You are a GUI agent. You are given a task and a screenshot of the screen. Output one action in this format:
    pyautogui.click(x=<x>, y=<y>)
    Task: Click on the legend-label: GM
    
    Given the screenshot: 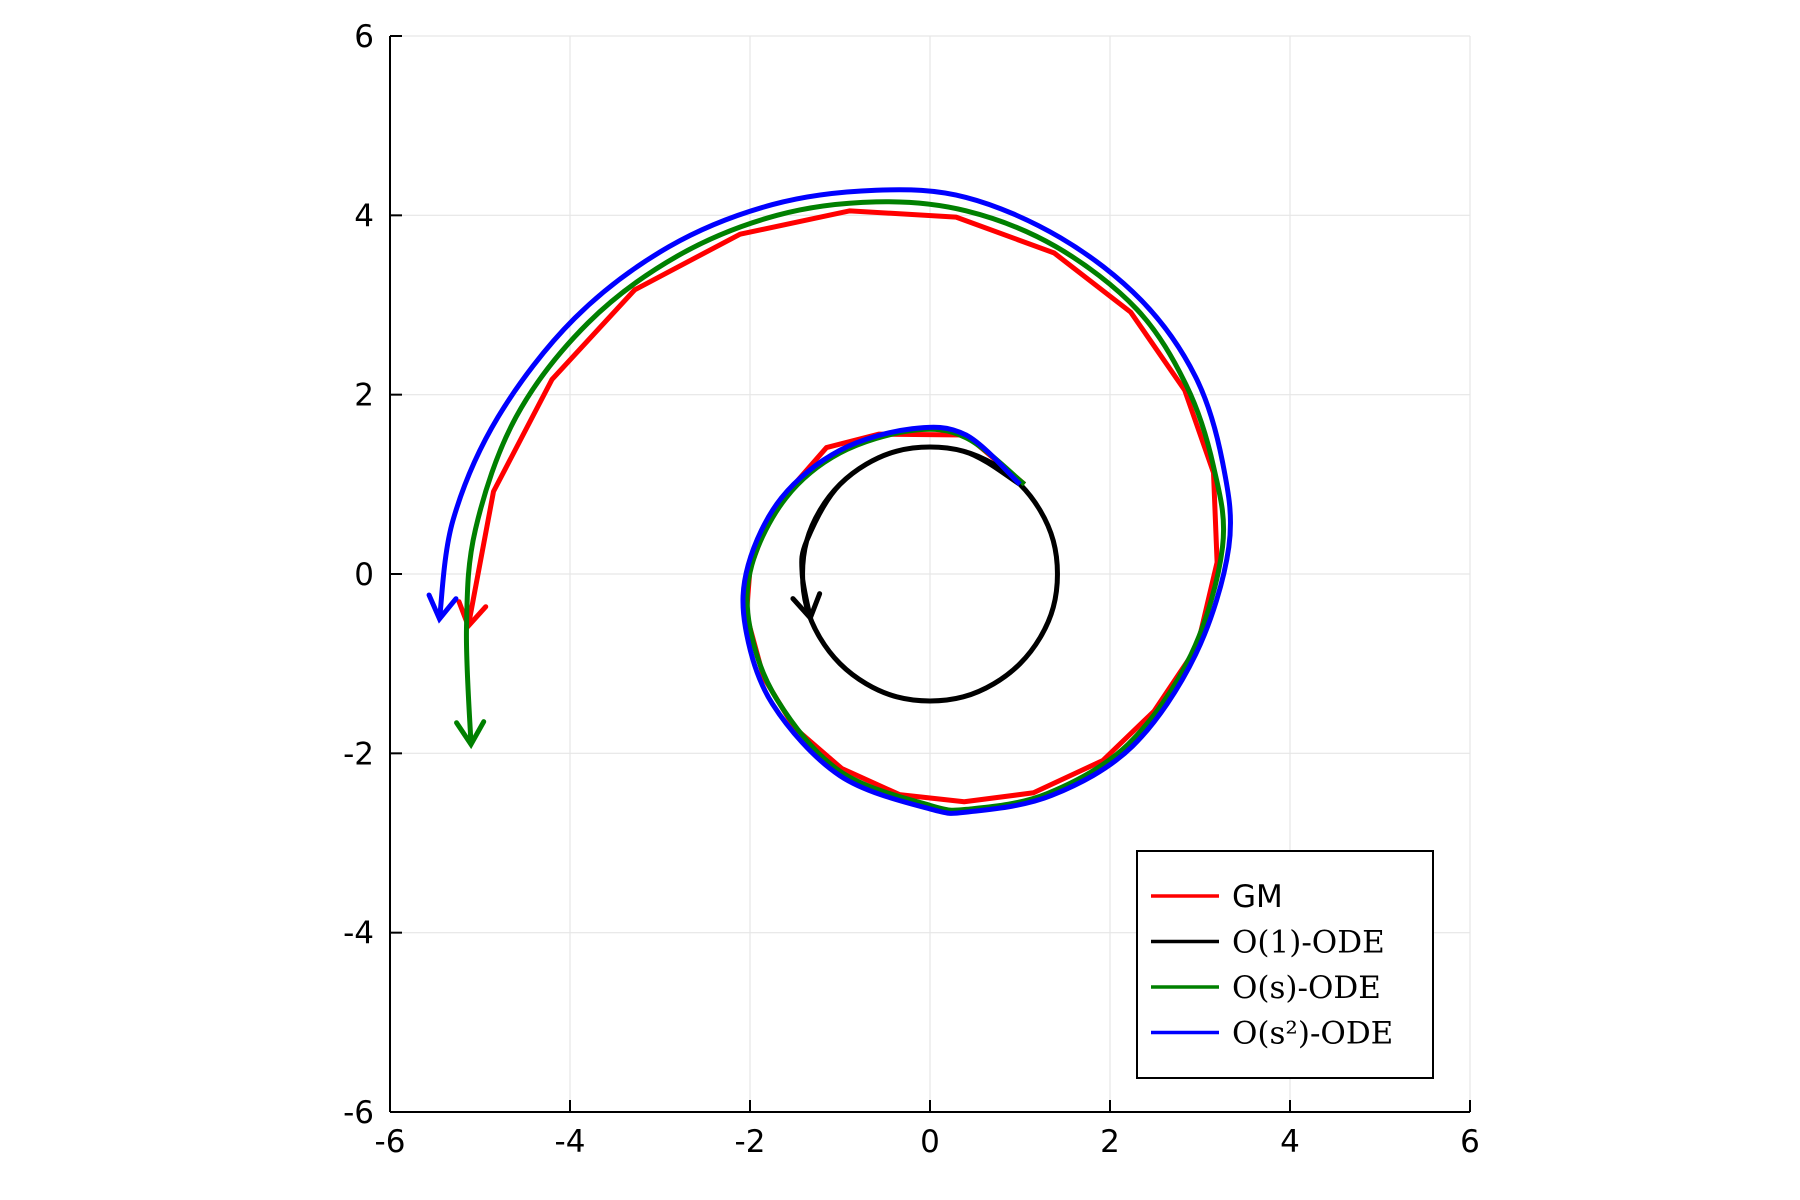 What is the action you would take?
    pyautogui.click(x=1257, y=897)
    